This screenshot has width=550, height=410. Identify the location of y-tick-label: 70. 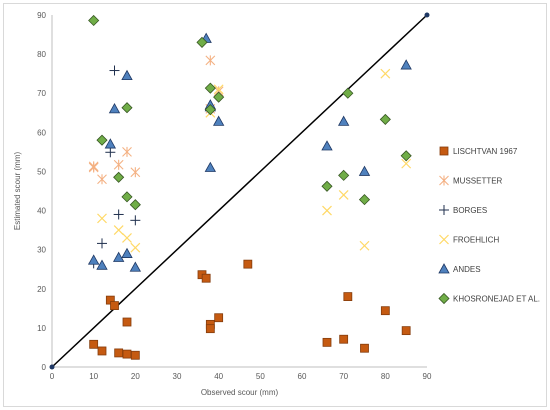
(41, 93).